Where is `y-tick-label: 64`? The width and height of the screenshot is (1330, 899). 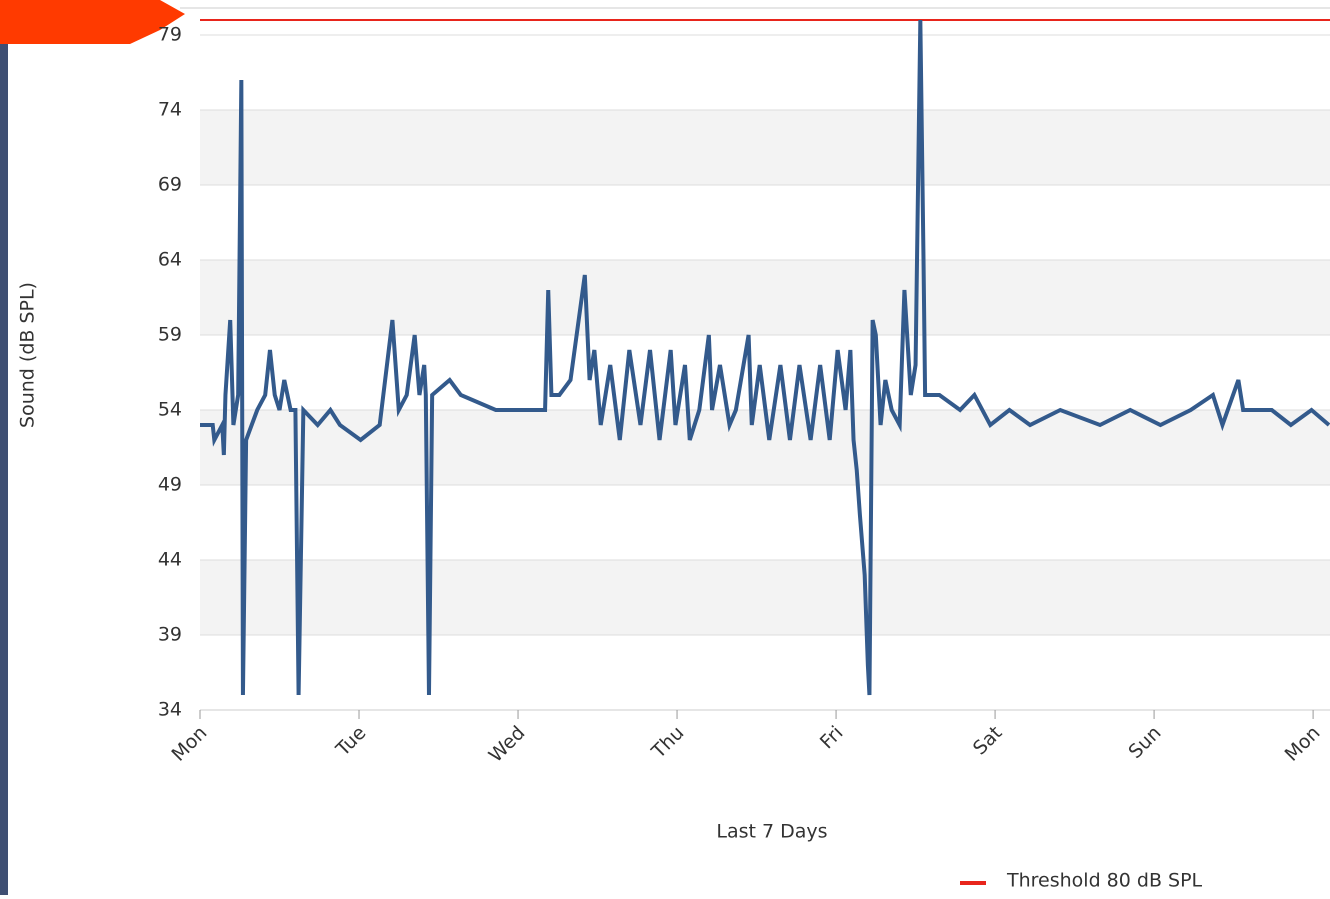
y-tick-label: 64 is located at coordinates (170, 260).